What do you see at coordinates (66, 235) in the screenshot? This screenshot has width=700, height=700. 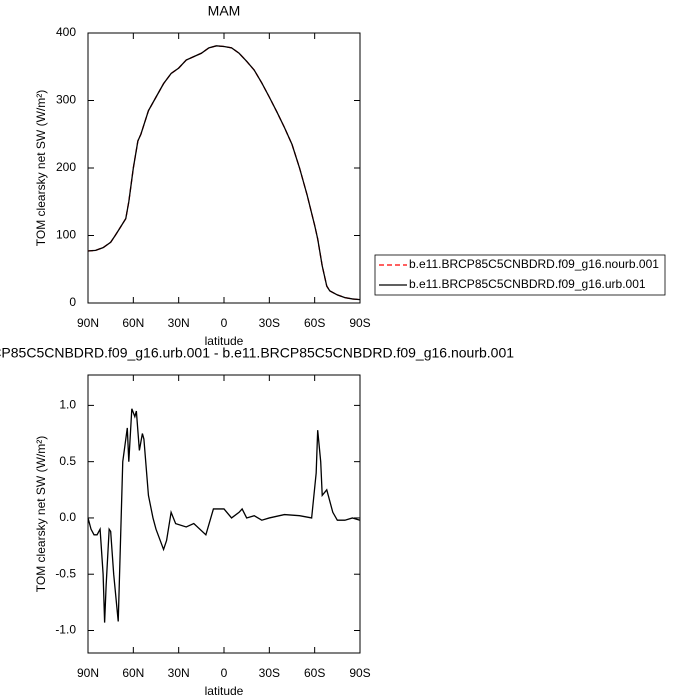 I see `y-tick-label: 100` at bounding box center [66, 235].